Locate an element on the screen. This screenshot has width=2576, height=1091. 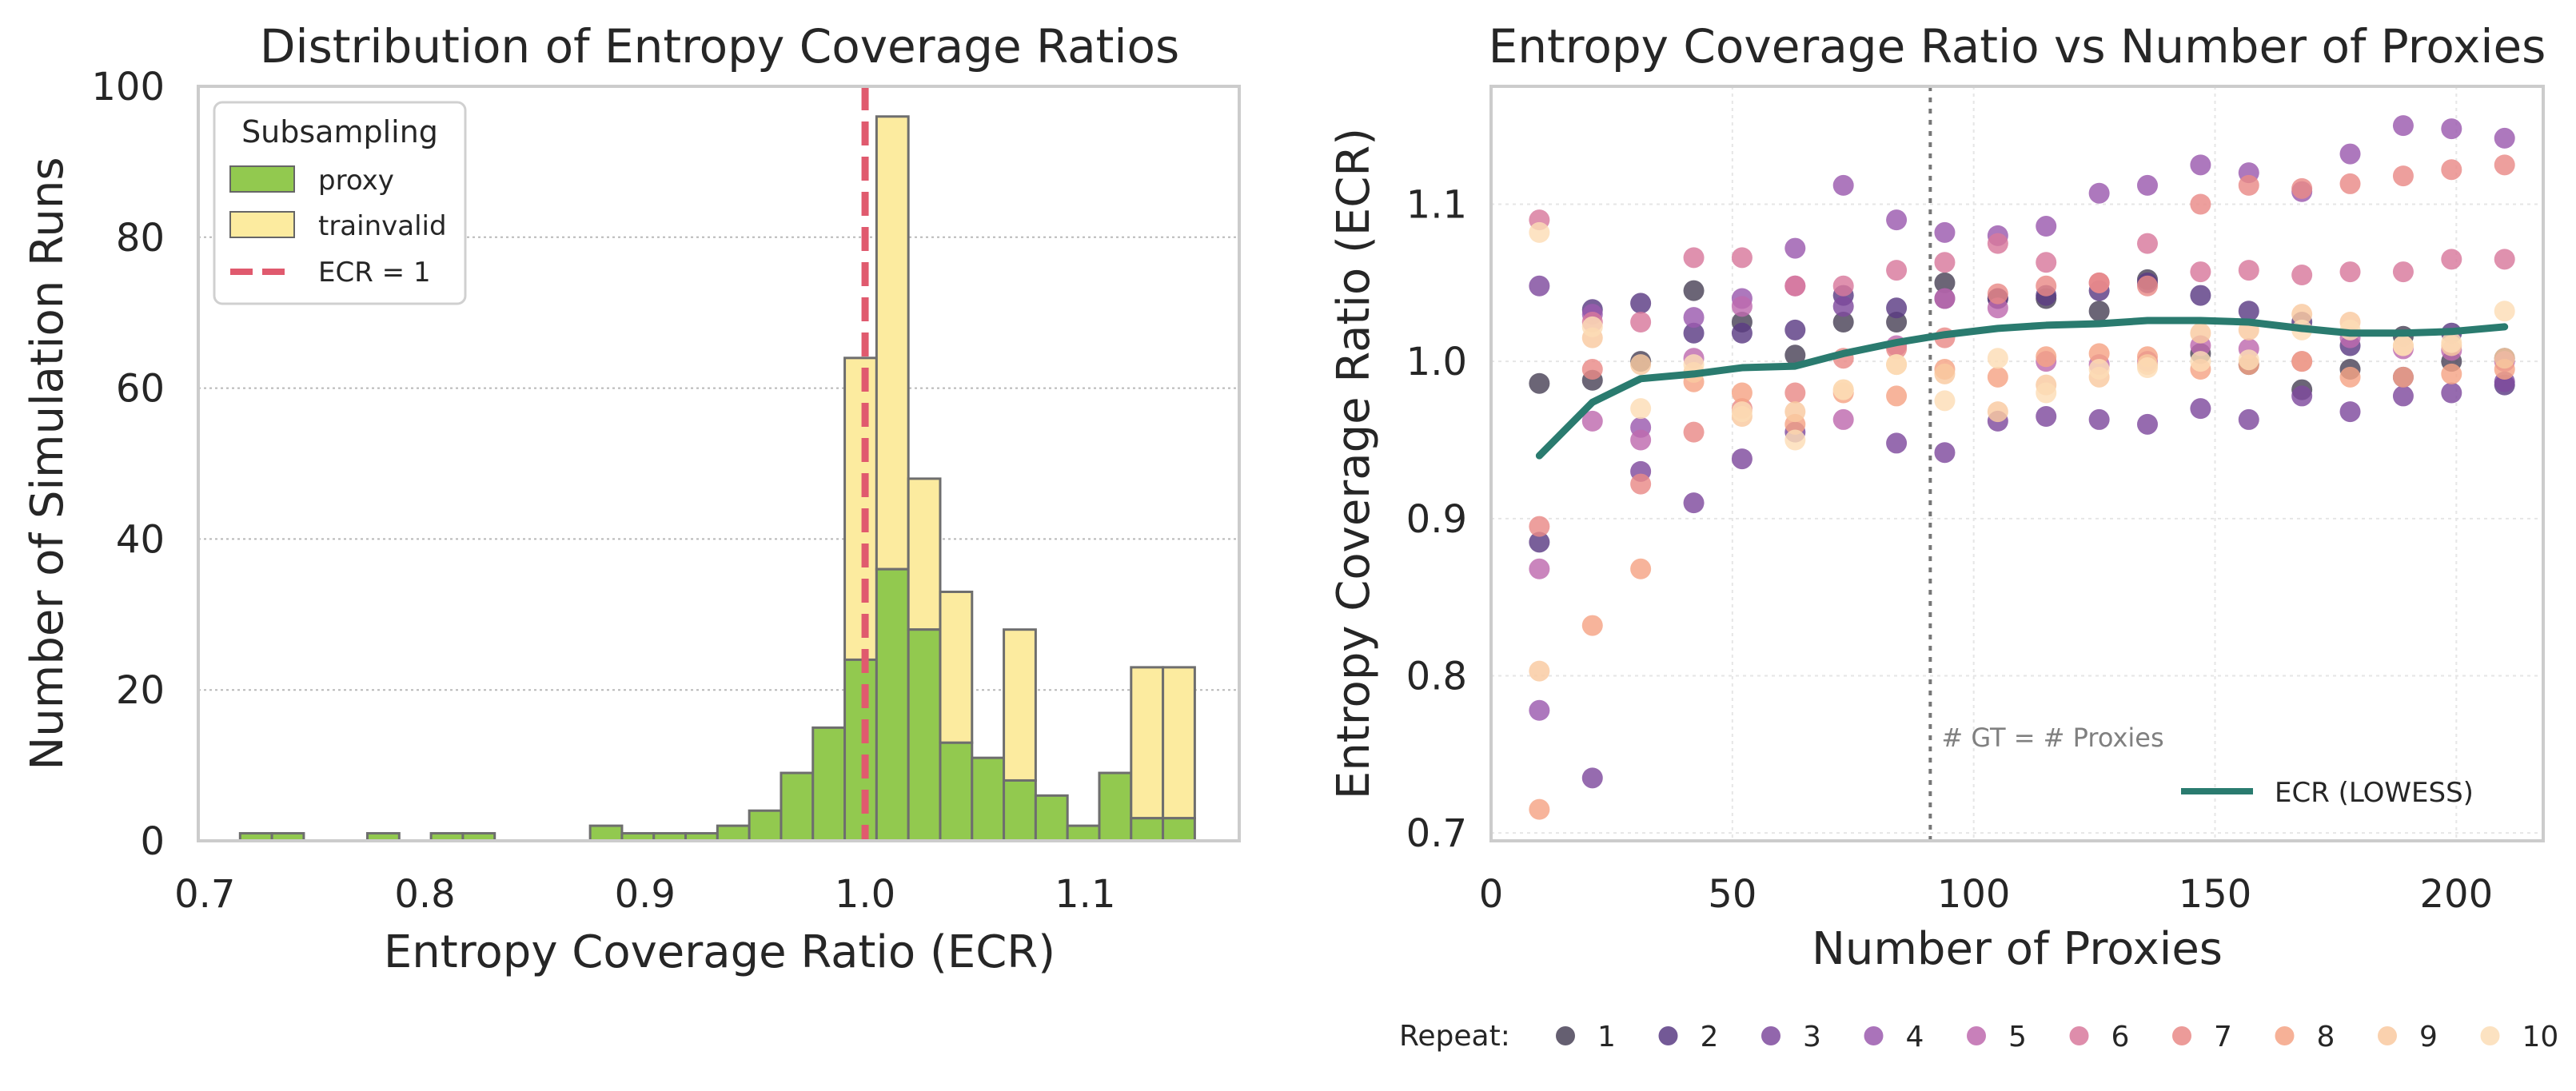
repeat-legend-label-2: 2 is located at coordinates (1710, 1037).